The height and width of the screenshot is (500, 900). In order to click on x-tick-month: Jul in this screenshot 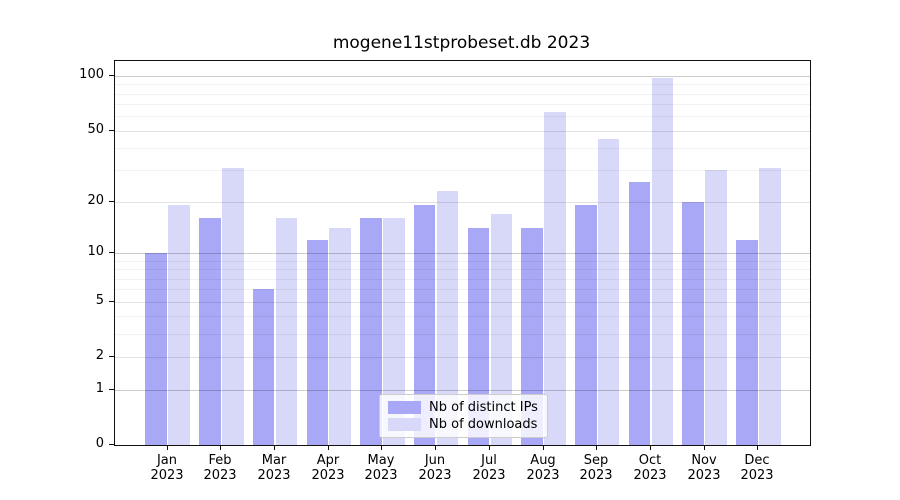, I will do `click(489, 460)`.